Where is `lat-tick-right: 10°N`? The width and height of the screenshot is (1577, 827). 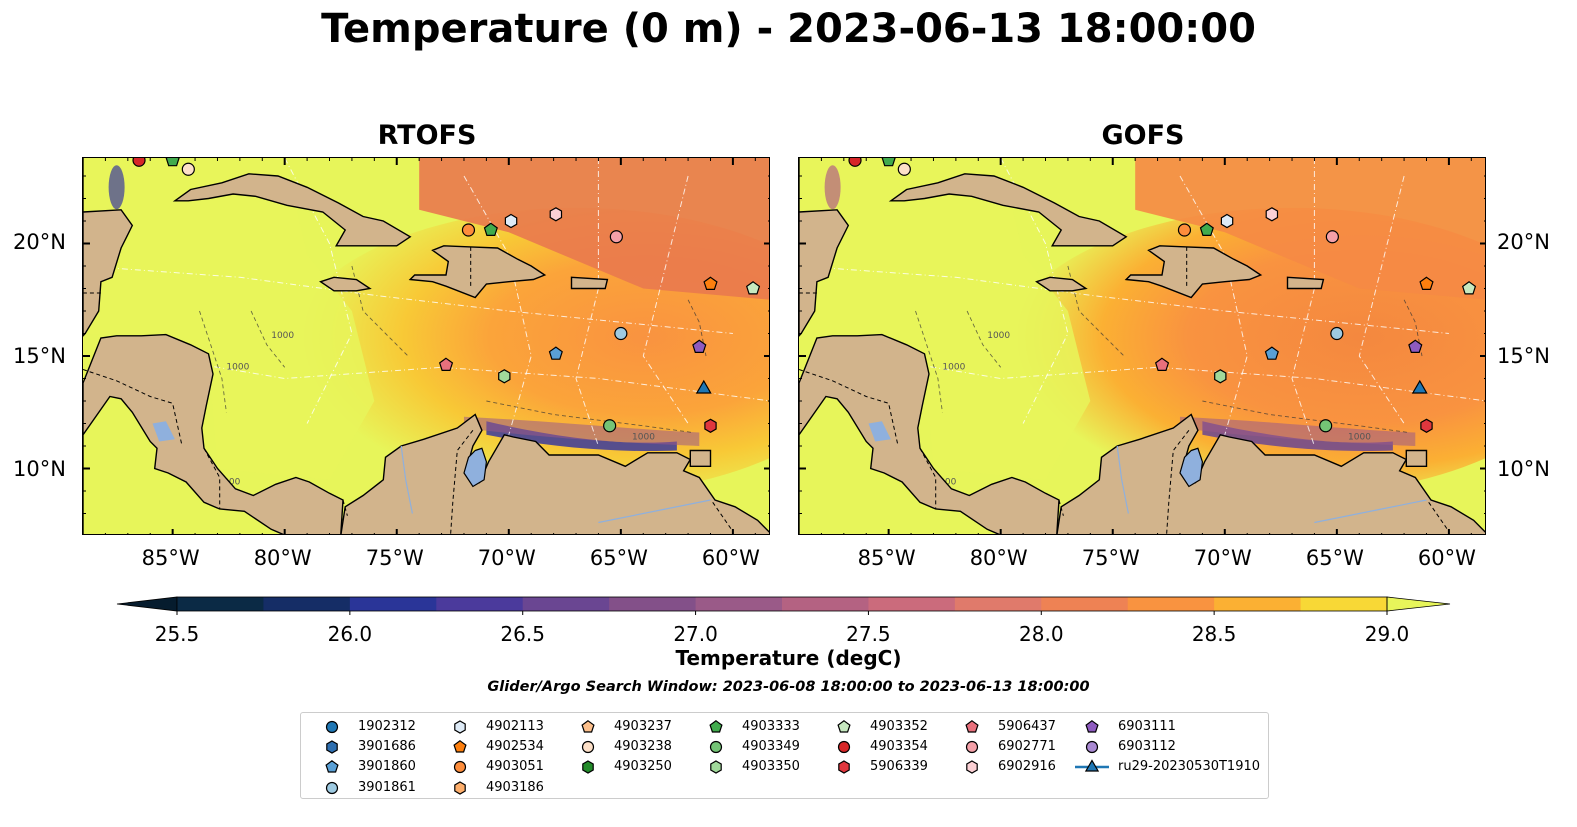
lat-tick-right: 10°N is located at coordinates (1523, 469).